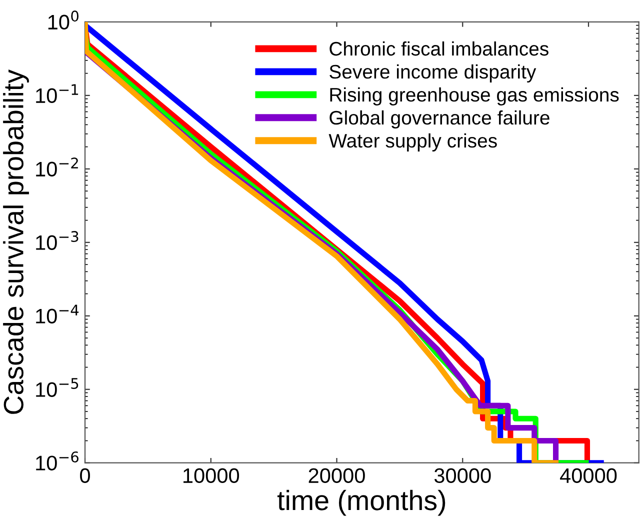 The image size is (644, 523). What do you see at coordinates (57, 167) in the screenshot?
I see `y-tick-label: 10$^{−2}$` at bounding box center [57, 167].